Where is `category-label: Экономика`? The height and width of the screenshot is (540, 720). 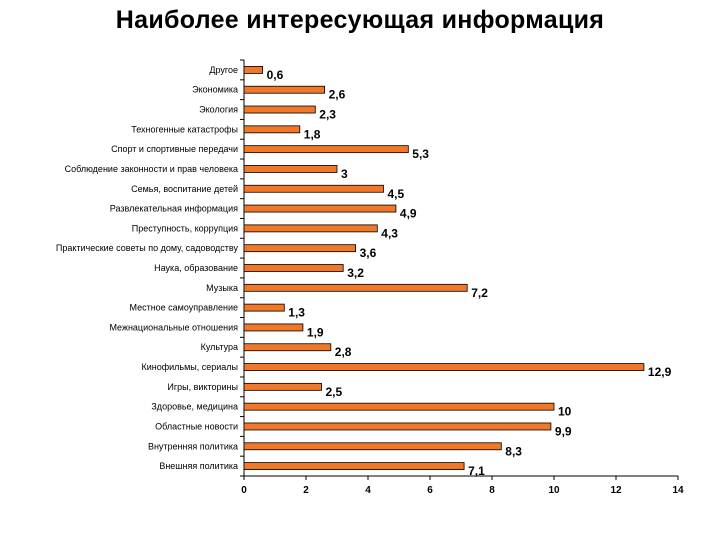 category-label: Экономика is located at coordinates (215, 90).